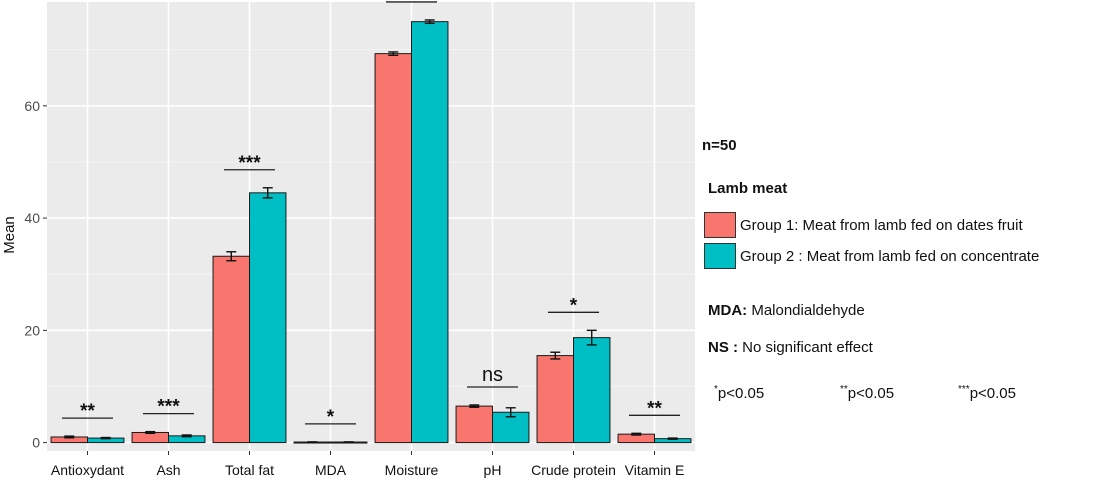 The height and width of the screenshot is (484, 1104). Describe the element at coordinates (748, 188) in the screenshot. I see `legend-title: Lamb meat` at that location.